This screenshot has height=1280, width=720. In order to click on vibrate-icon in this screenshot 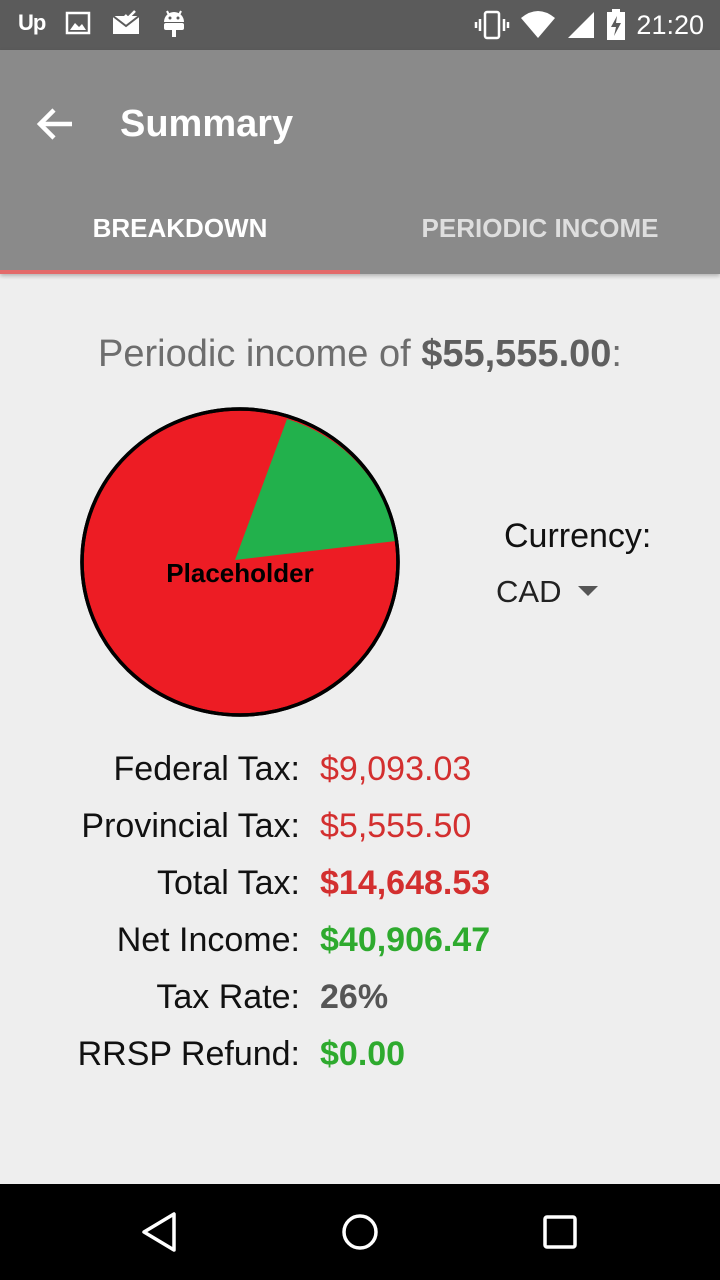, I will do `click(492, 25)`.